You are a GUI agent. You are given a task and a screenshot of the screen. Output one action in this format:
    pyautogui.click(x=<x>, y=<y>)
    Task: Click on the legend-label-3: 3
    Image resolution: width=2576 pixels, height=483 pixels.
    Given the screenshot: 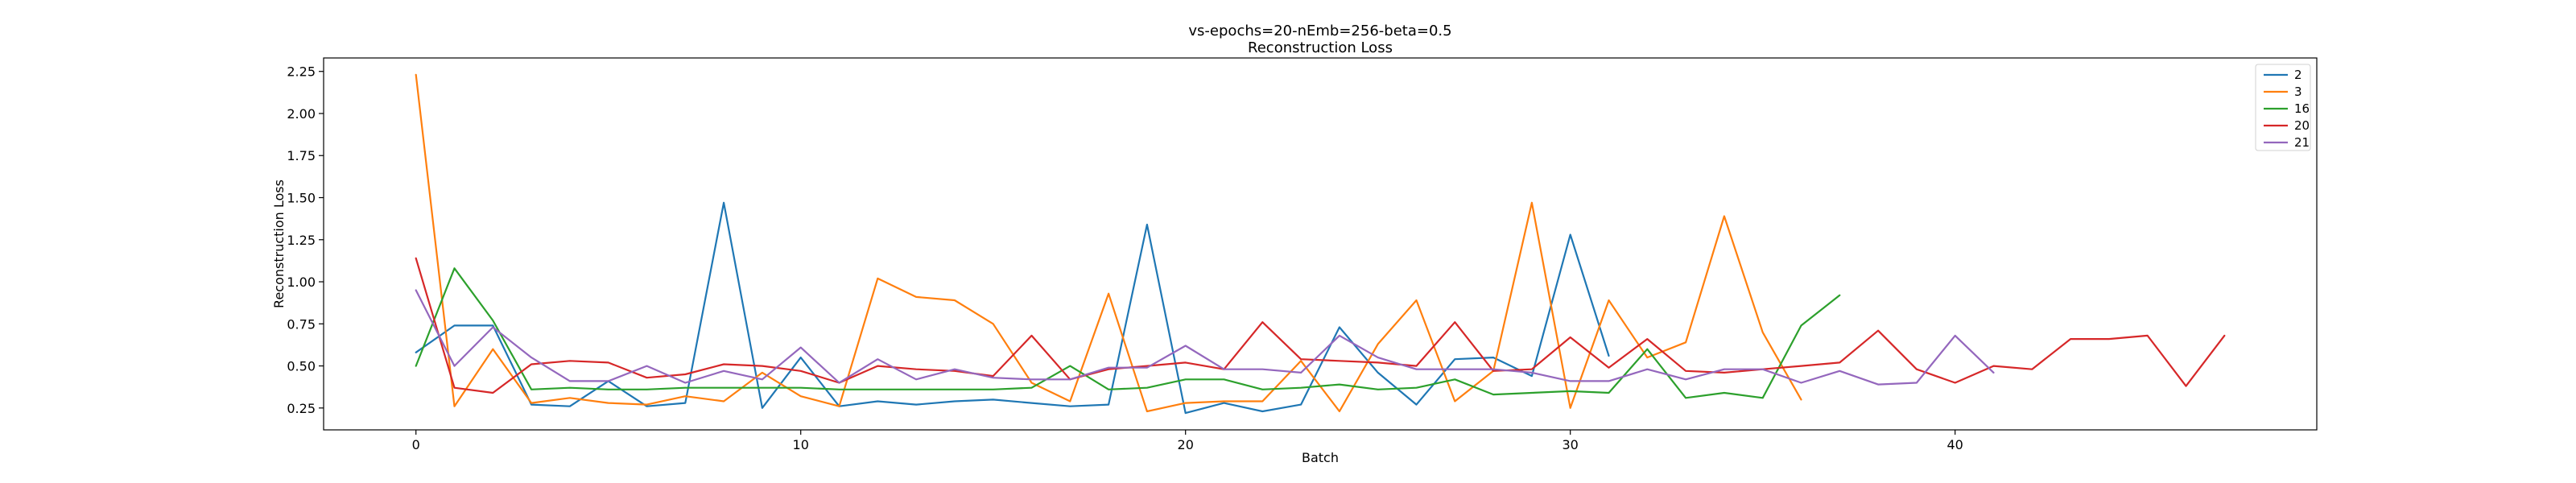 What is the action you would take?
    pyautogui.click(x=2298, y=92)
    